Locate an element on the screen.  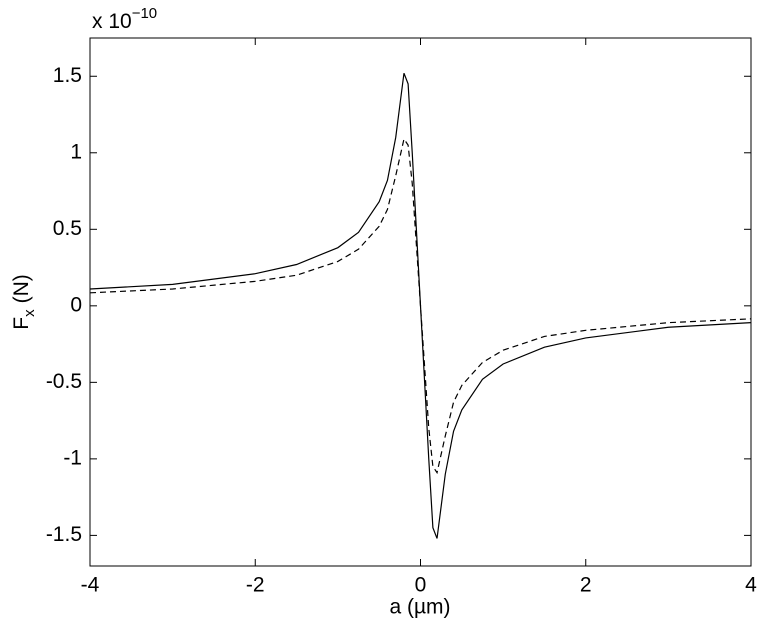
y-axis-label: Fx (N) is located at coordinates (24, 301).